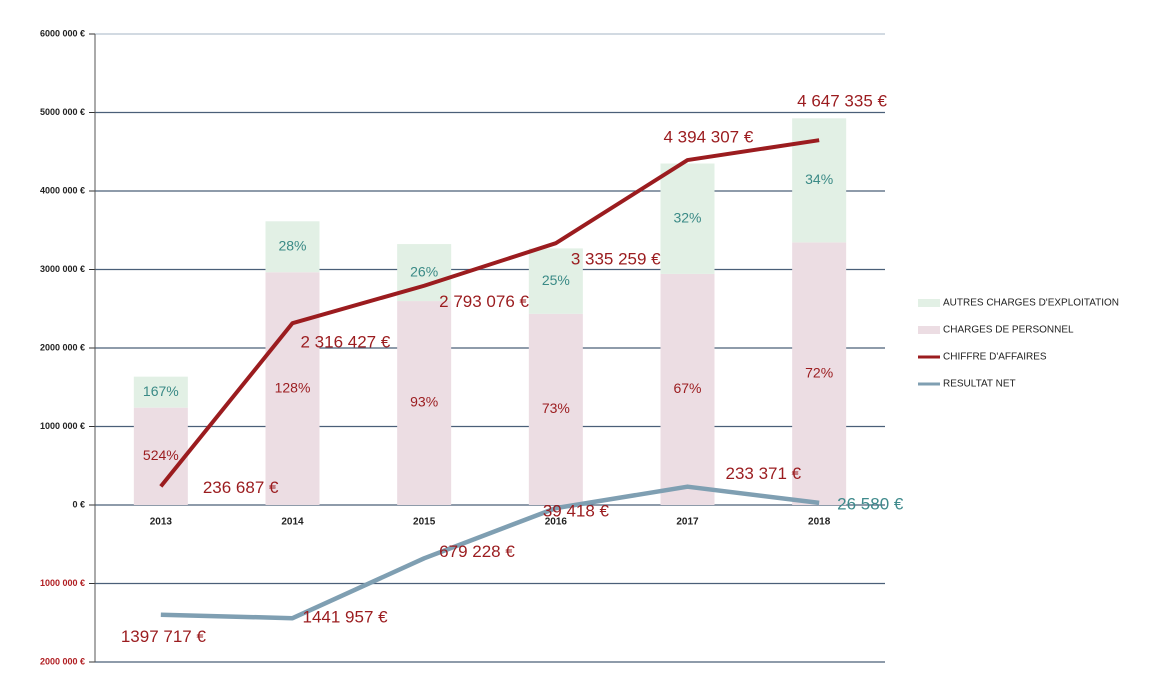 The width and height of the screenshot is (1150, 673). What do you see at coordinates (241, 487) in the screenshot?
I see `value-label: 236 687 €` at bounding box center [241, 487].